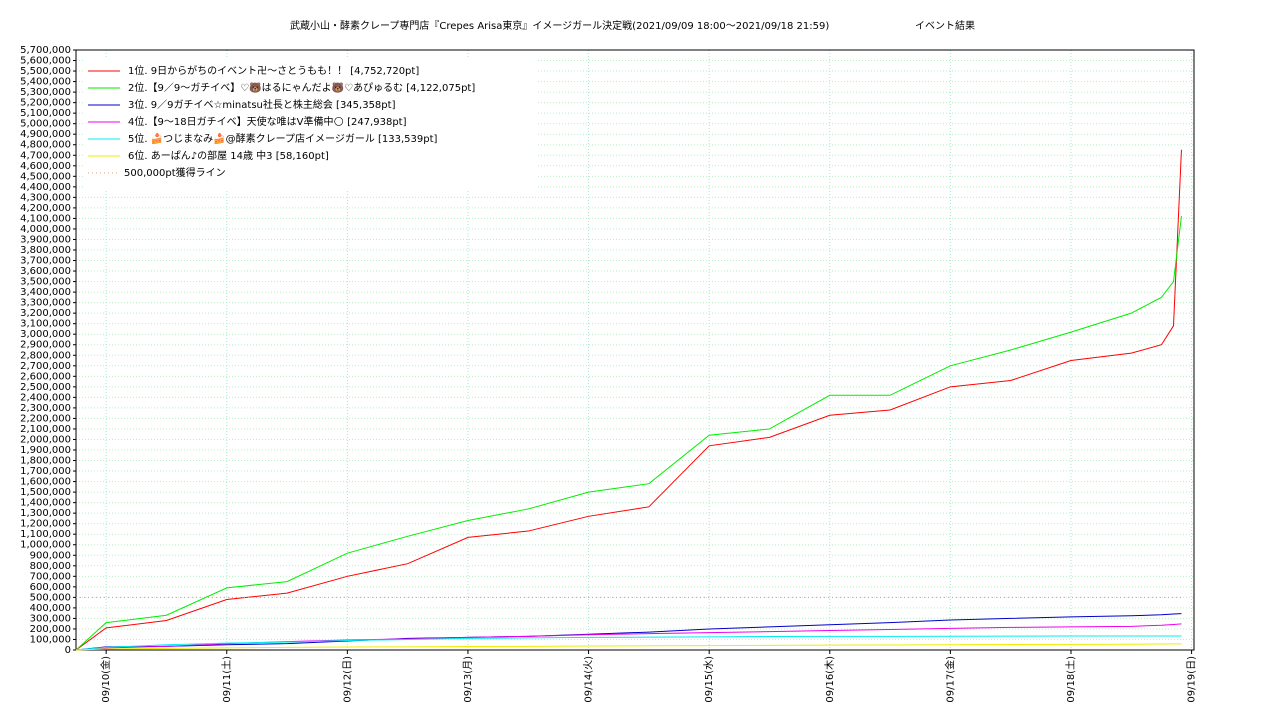 The image size is (1280, 720). What do you see at coordinates (45, 292) in the screenshot?
I see `y-tick-label: 3,400,000` at bounding box center [45, 292].